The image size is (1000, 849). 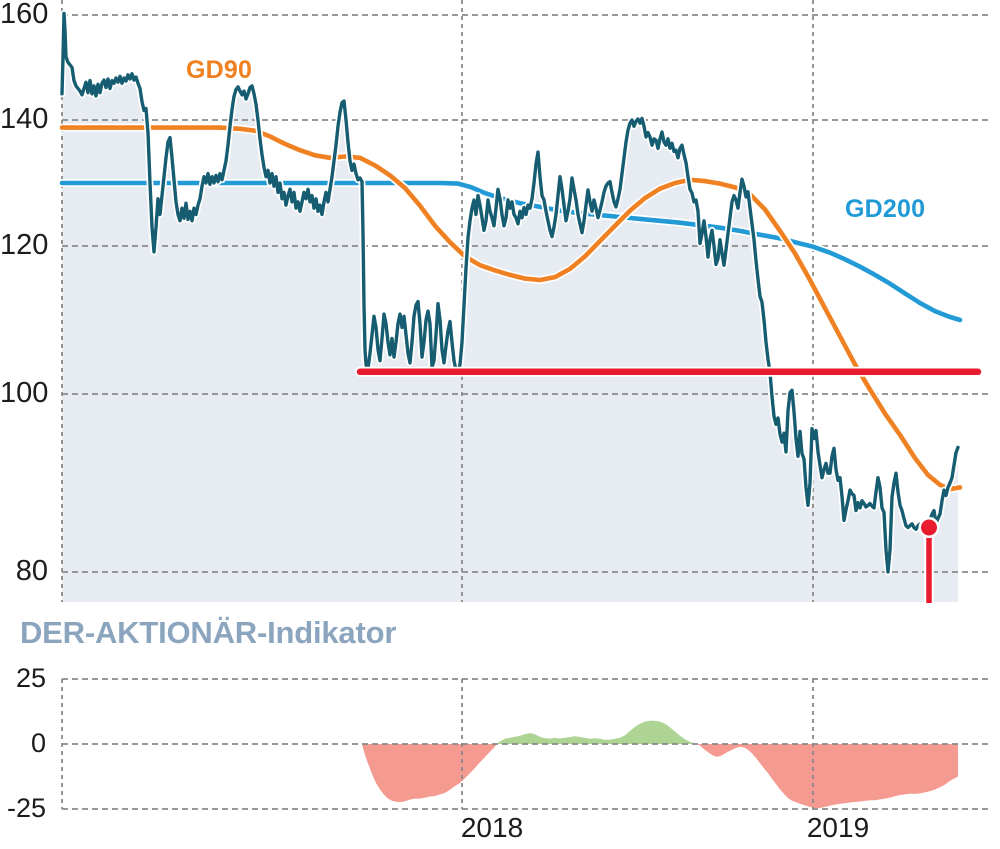 What do you see at coordinates (208, 632) in the screenshot?
I see `page-title: DER-AKTIONÄR-Indikator` at bounding box center [208, 632].